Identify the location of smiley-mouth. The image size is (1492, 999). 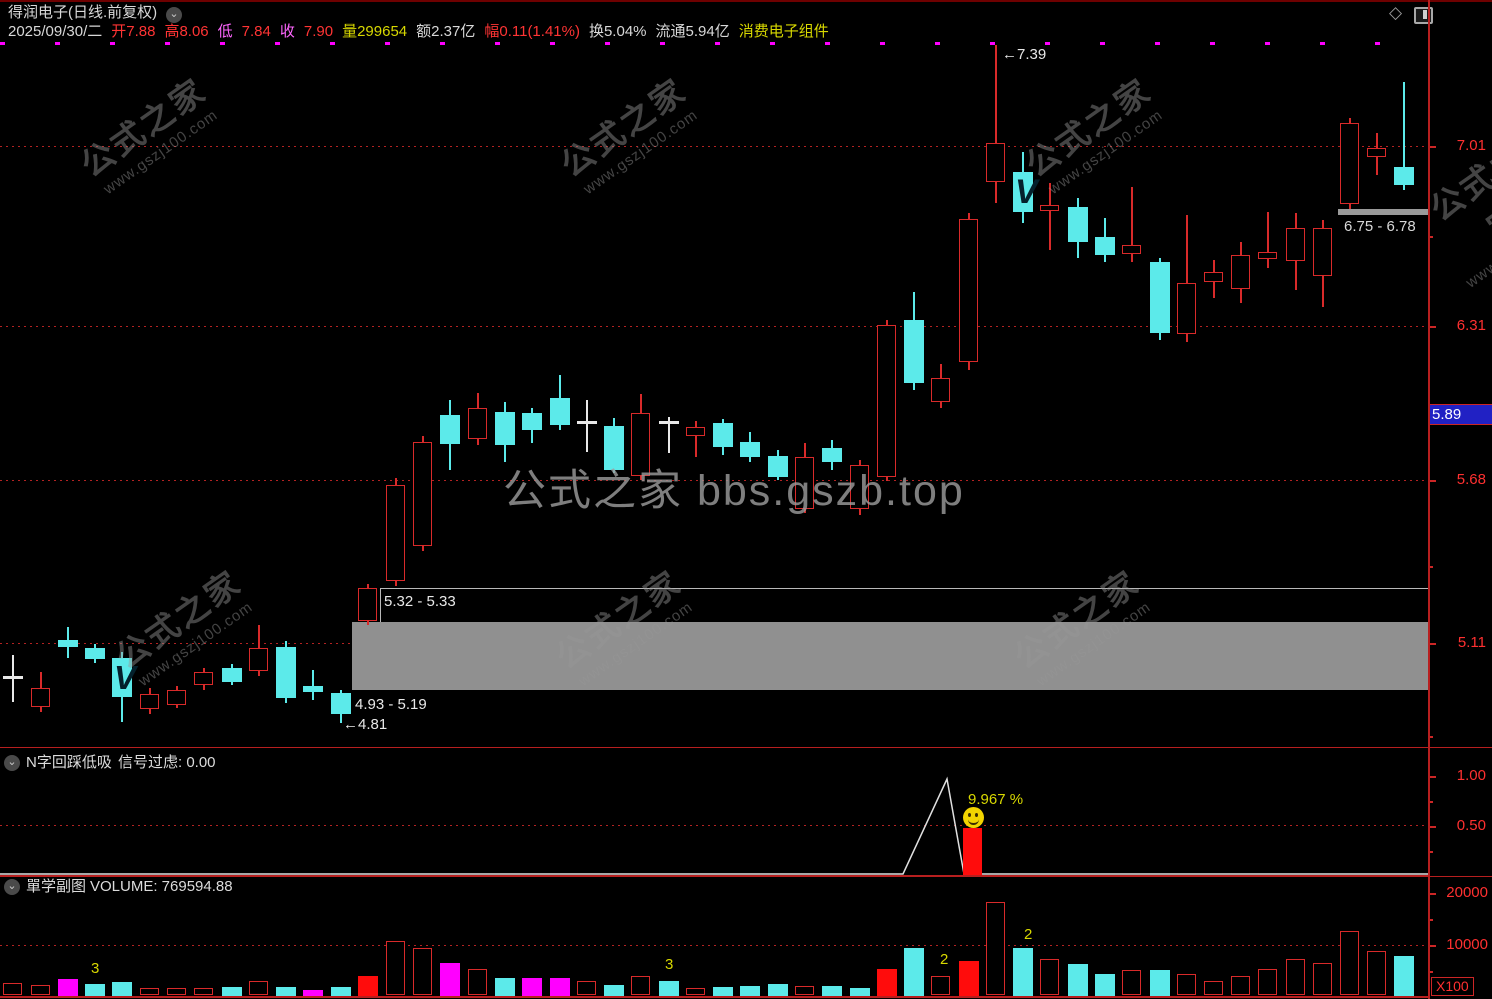
(973, 821).